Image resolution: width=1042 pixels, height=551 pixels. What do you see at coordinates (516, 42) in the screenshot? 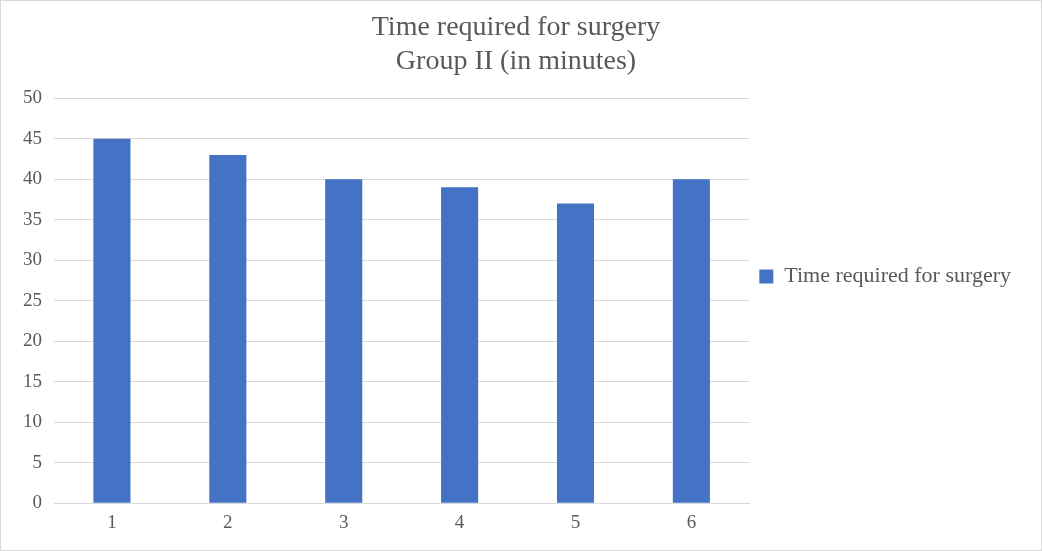
I see `chart-title: Time required for surgery Group II (in minutes)` at bounding box center [516, 42].